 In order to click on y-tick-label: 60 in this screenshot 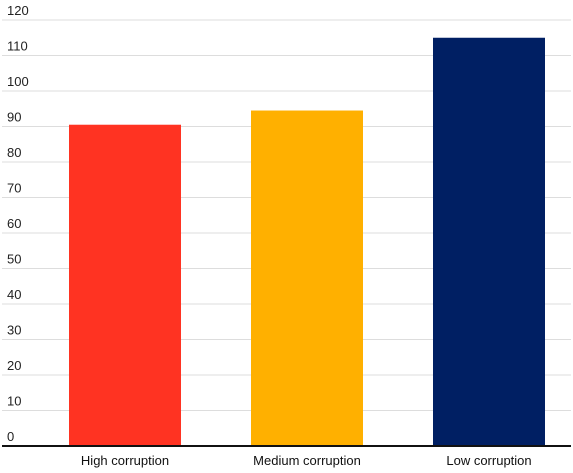, I will do `click(14, 223)`.